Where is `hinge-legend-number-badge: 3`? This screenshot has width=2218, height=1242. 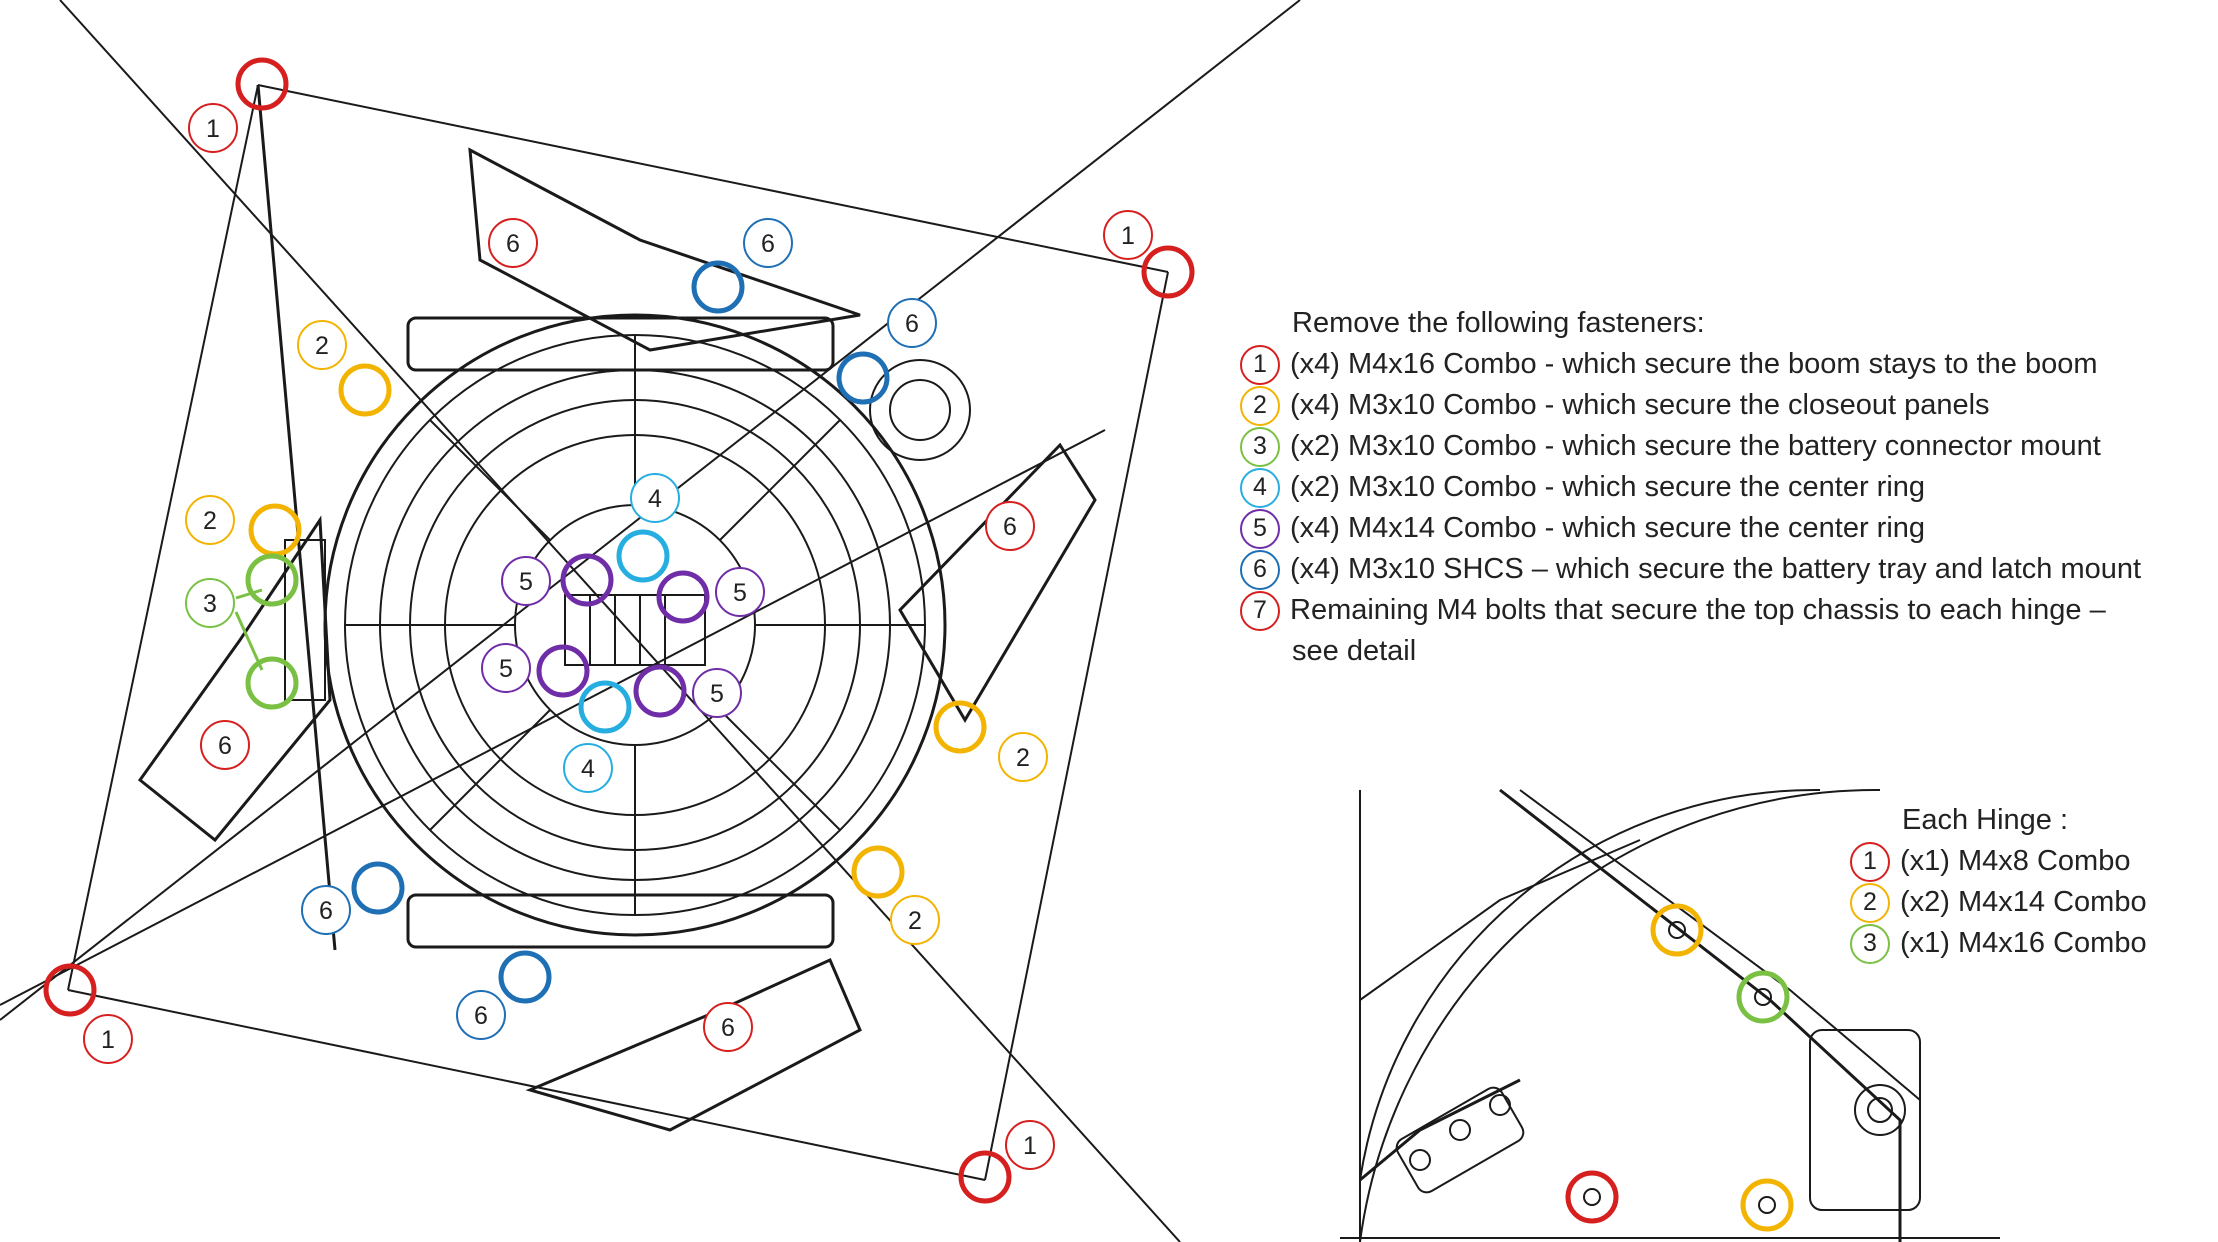 hinge-legend-number-badge: 3 is located at coordinates (1870, 943).